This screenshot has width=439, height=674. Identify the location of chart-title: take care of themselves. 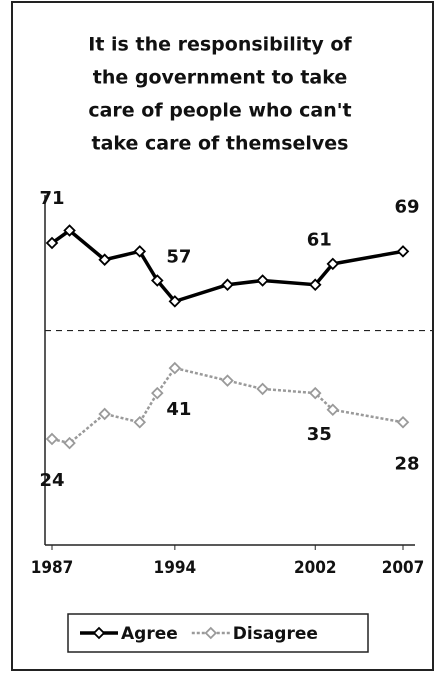
(219, 144).